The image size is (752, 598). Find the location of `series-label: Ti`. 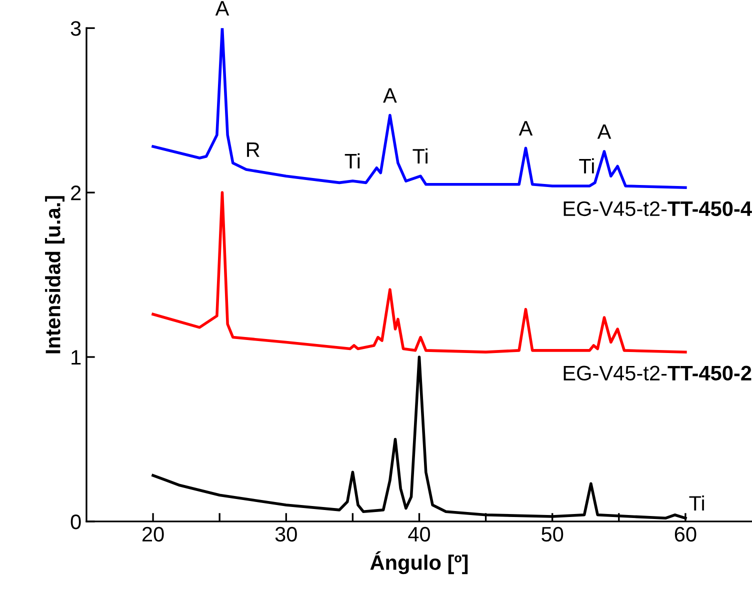

series-label: Ti is located at coordinates (696, 503).